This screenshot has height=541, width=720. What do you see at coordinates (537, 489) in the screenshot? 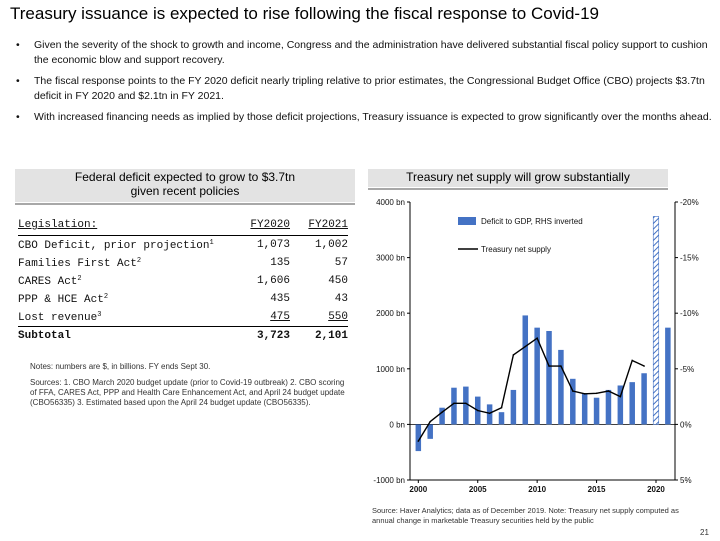
I see `x-tick-label: 2010` at bounding box center [537, 489].